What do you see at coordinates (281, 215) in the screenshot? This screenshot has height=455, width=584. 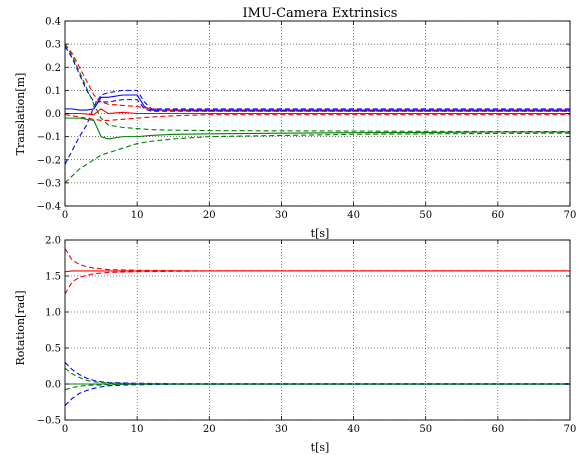 I see `translation-x-tick-label-3: 30` at bounding box center [281, 215].